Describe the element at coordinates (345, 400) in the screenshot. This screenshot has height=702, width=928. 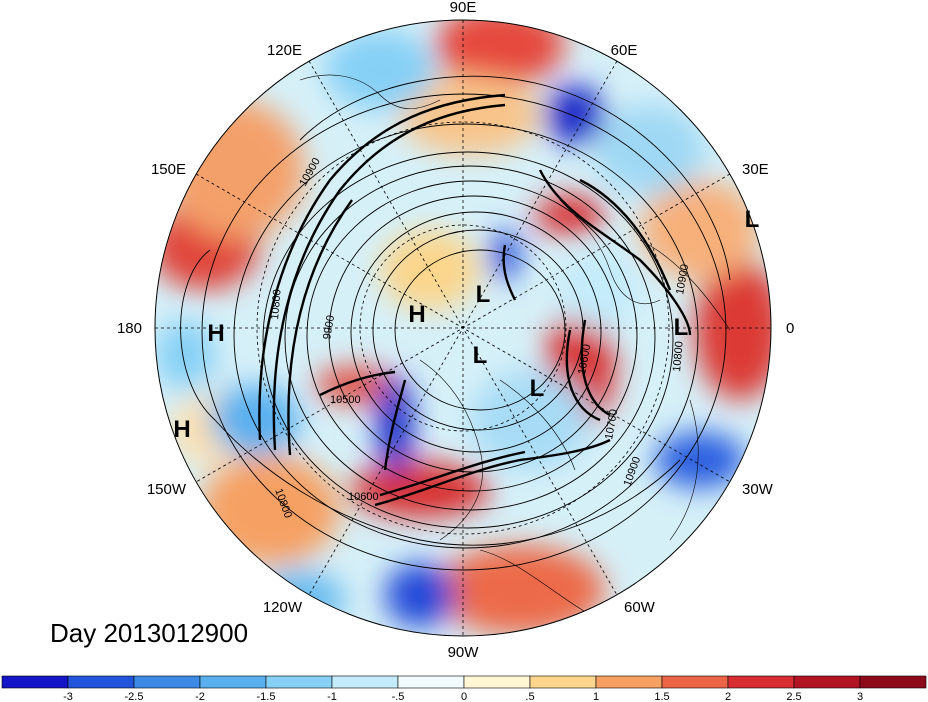
I see `contour-label: 10500` at that location.